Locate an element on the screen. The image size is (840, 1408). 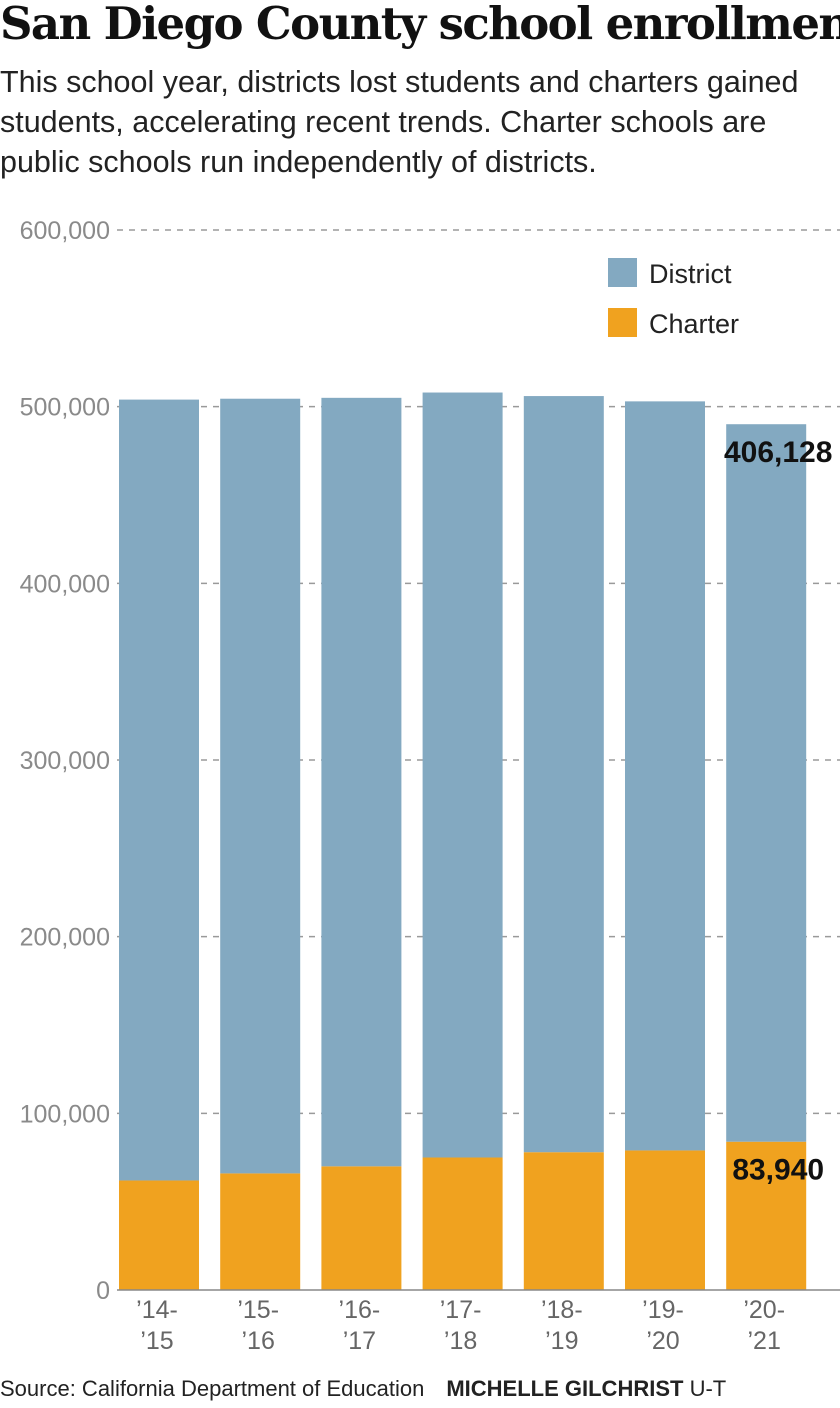
credit-name: MICHELLE GILCHRIST is located at coordinates (565, 1388).